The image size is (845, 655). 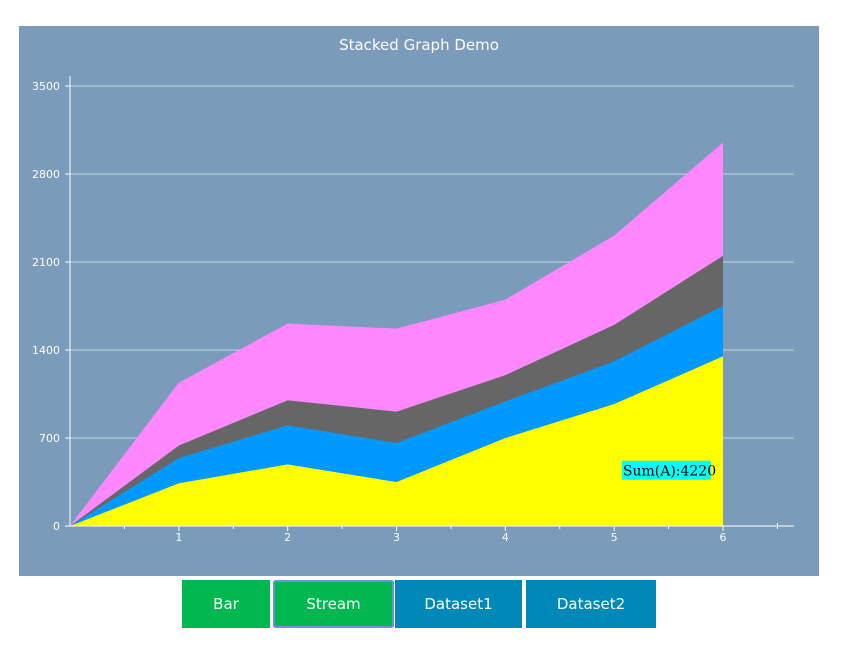 What do you see at coordinates (614, 537) in the screenshot?
I see `x-tick-label: 5` at bounding box center [614, 537].